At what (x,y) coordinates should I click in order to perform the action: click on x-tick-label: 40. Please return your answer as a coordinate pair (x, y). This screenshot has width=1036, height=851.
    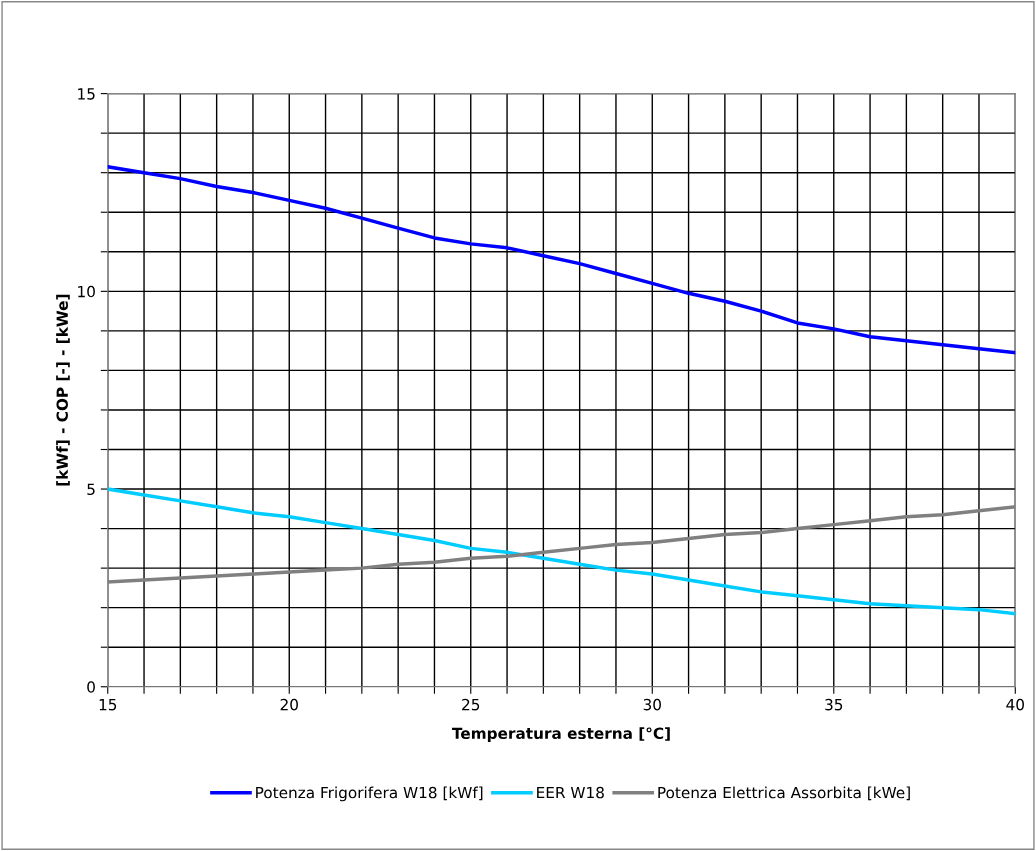
    Looking at the image, I should click on (1015, 704).